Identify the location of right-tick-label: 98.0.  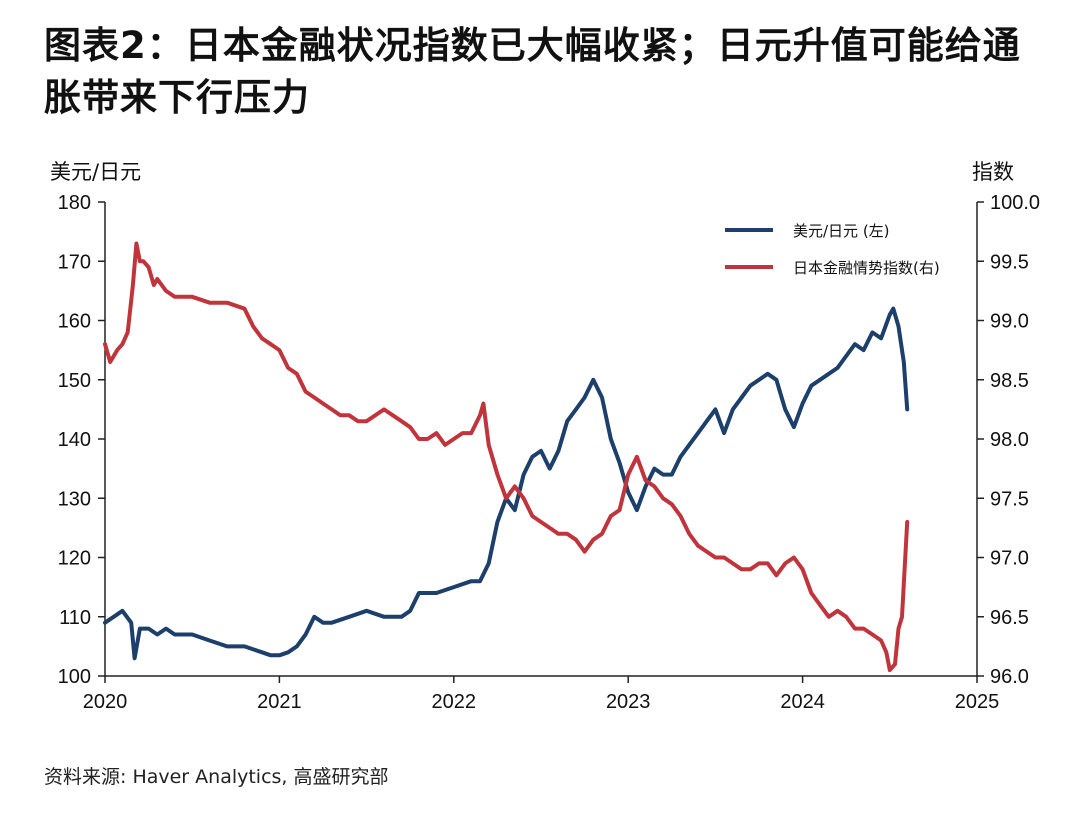
(1009, 440).